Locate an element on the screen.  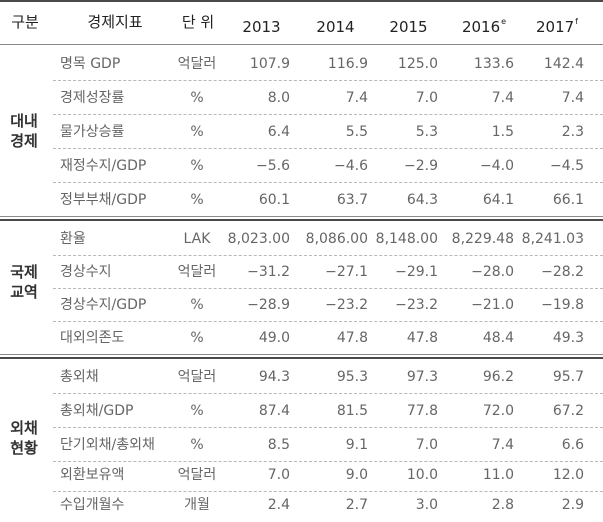
table-row: 정부부채/GDP % 60.1 63.7 64.3 64.1 66.1 is located at coordinates (301, 200).